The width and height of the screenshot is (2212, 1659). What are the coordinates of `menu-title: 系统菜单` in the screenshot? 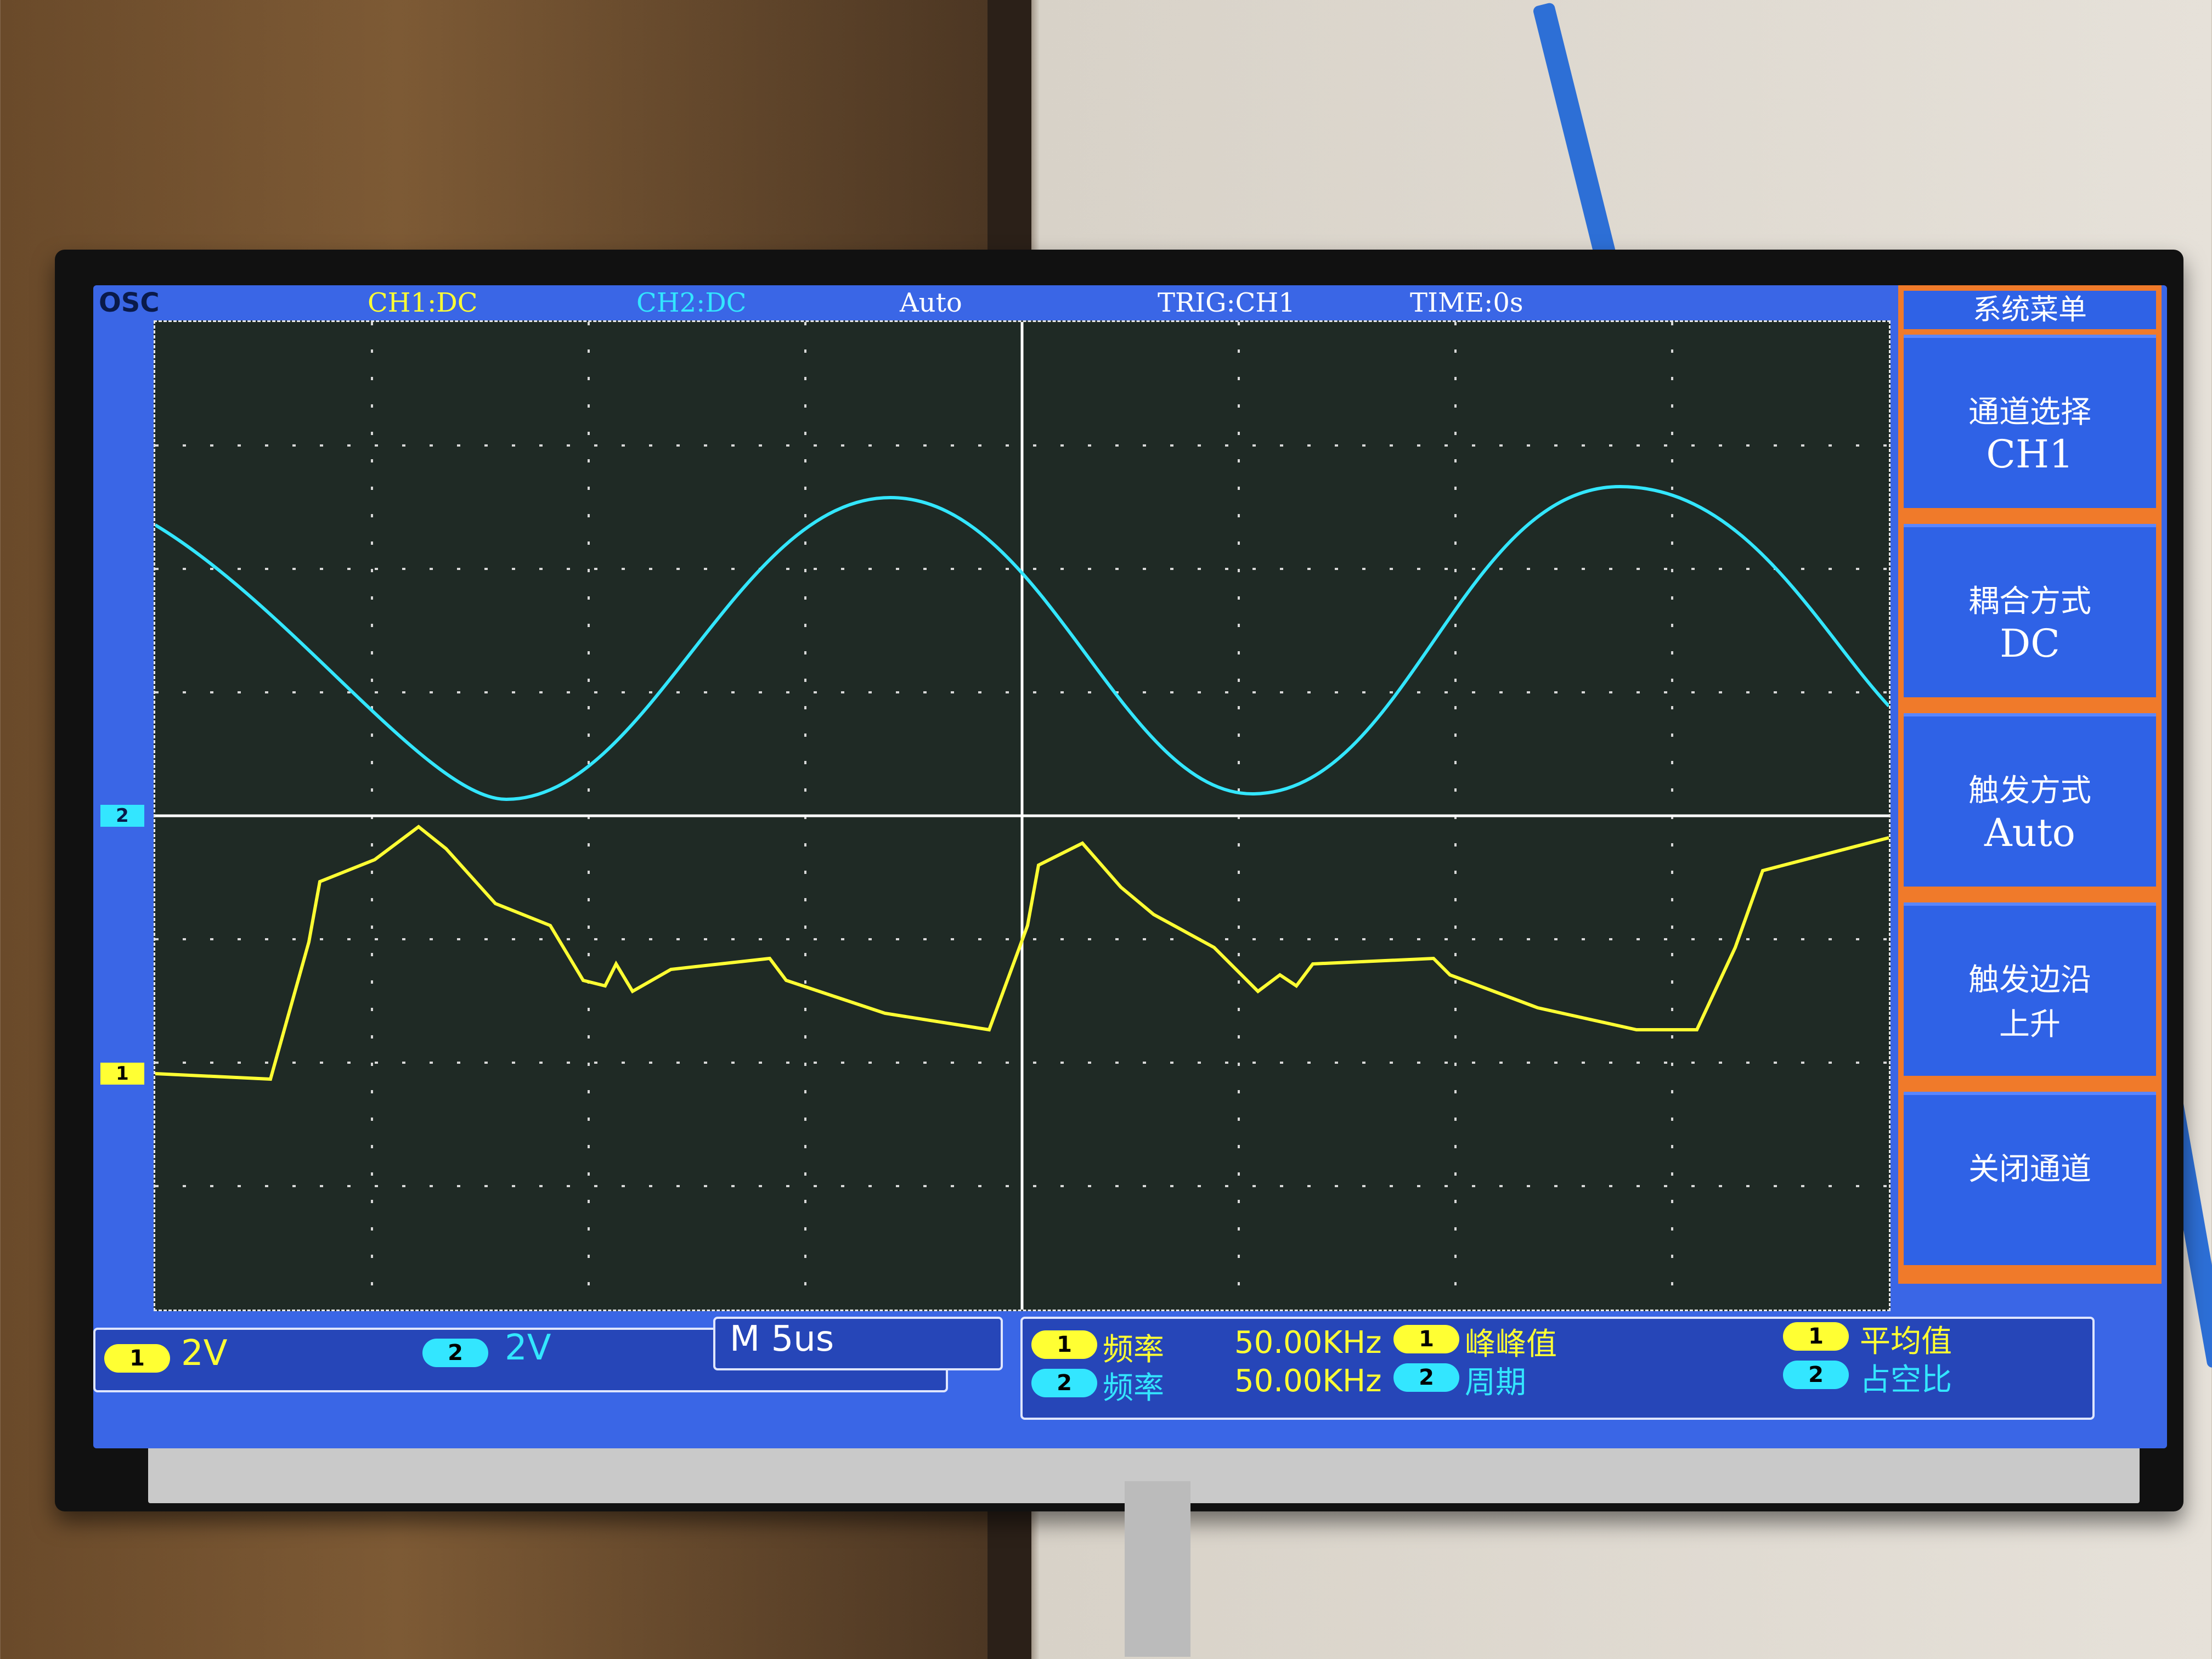 It's located at (2030, 310).